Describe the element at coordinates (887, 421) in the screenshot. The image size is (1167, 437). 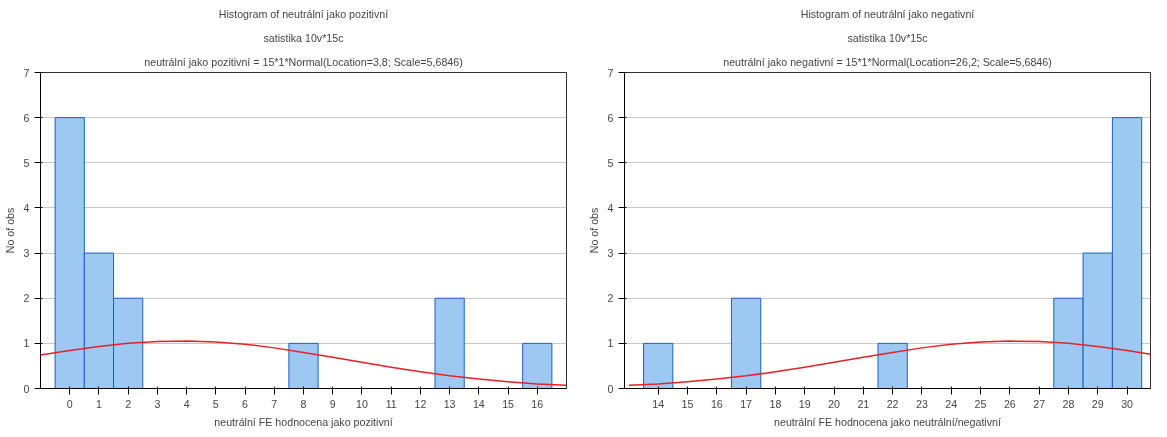
I see `x-axis-title: neutrální FE hodnocena jako neutrální/negativní` at that location.